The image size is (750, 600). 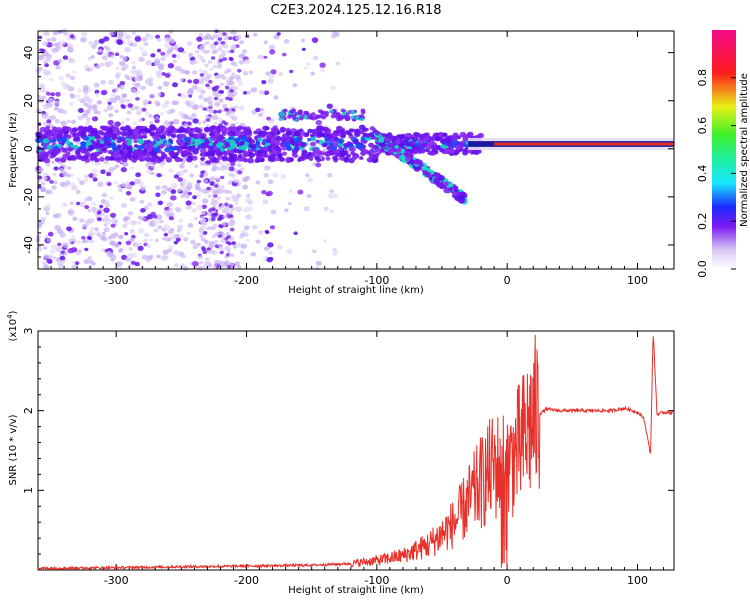 I want to click on spectrogram-y-tick-label: 20, so click(x=28, y=101).